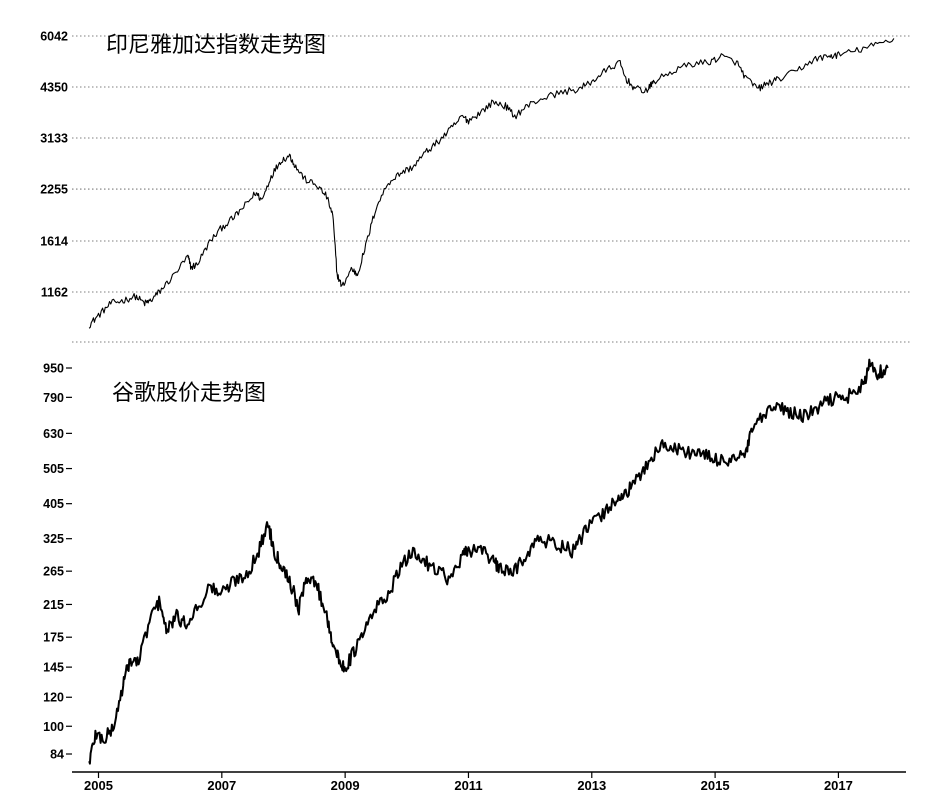  Describe the element at coordinates (53, 398) in the screenshot. I see `google-y-tick-label: 790` at that location.